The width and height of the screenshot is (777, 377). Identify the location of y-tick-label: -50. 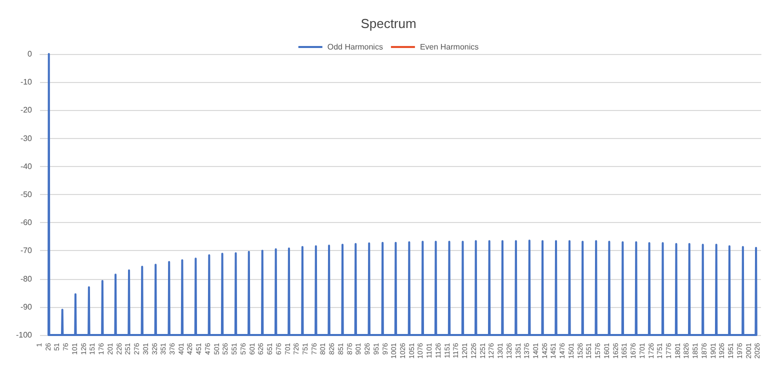
(26, 194).